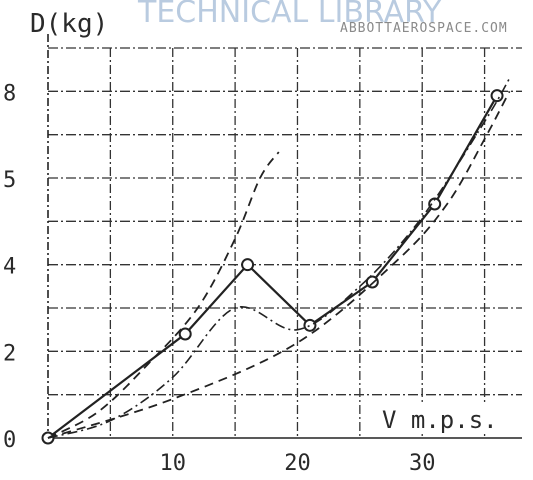 The height and width of the screenshot is (480, 533). What do you see at coordinates (422, 463) in the screenshot?
I see `x-tick-label: 30` at bounding box center [422, 463].